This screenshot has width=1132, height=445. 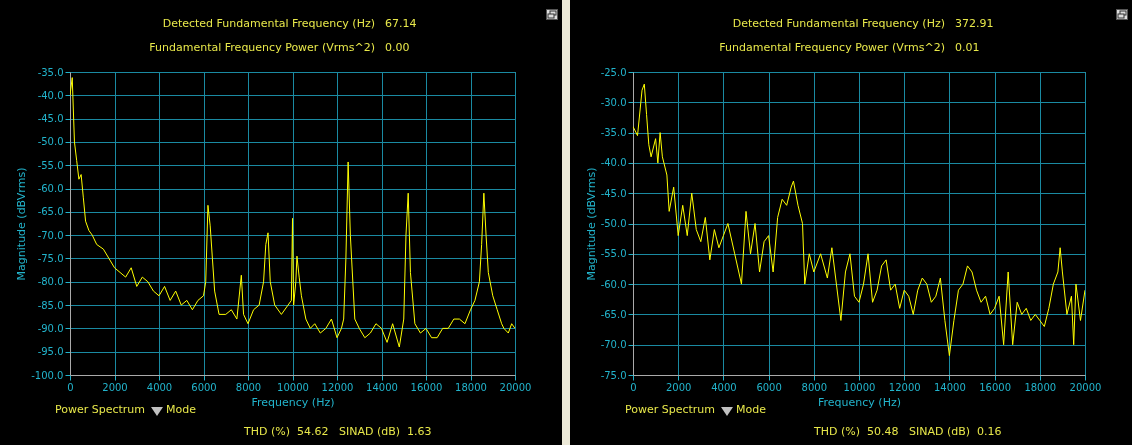 What do you see at coordinates (613, 72) in the screenshot?
I see `y-tick-label: -25.0` at bounding box center [613, 72].